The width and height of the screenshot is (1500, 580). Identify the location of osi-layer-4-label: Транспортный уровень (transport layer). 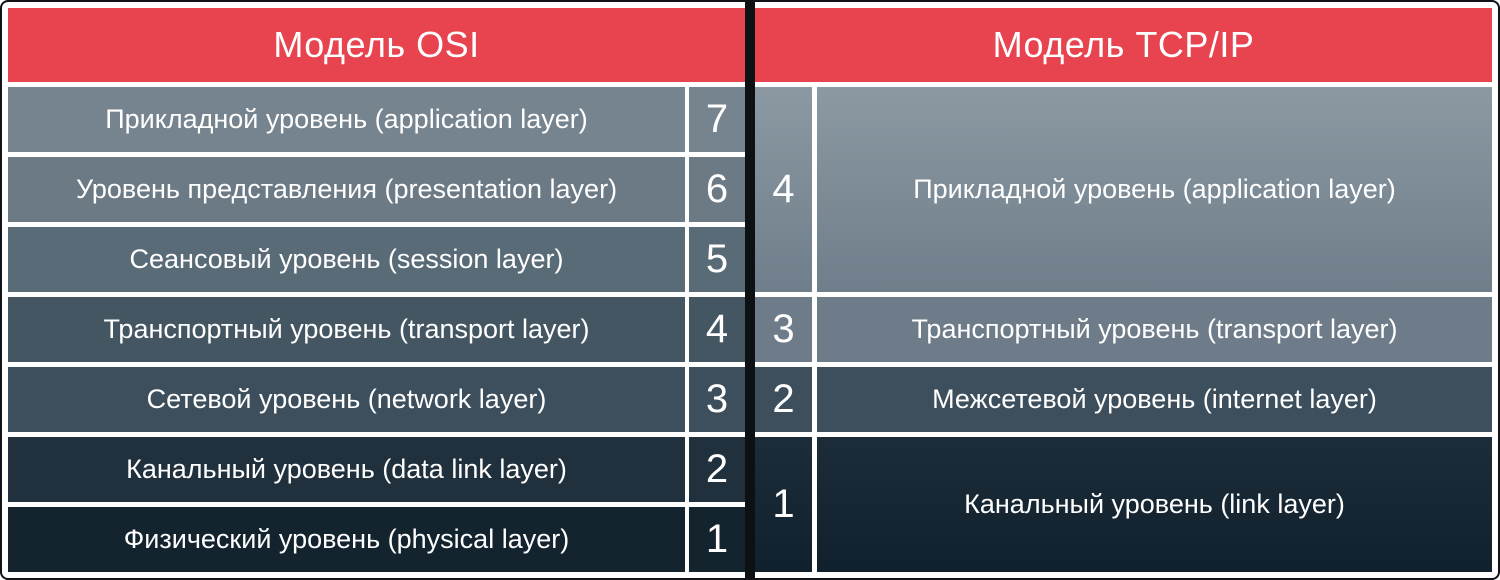
(346, 329).